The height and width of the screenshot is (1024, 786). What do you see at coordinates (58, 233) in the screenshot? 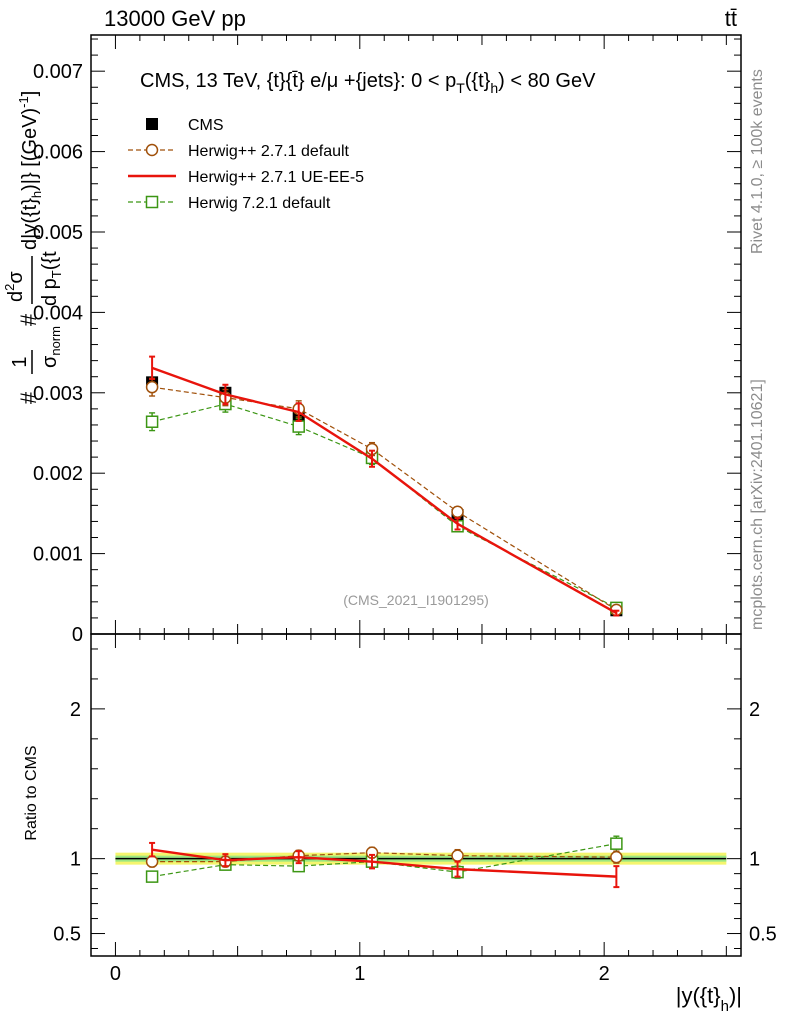
I see `y-tick-label: 0.005` at bounding box center [58, 233].